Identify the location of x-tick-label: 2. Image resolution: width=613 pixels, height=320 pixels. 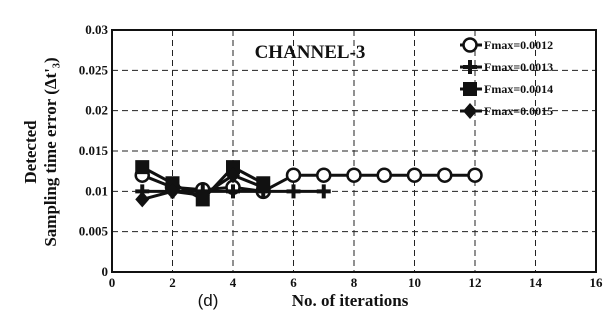
(172, 282).